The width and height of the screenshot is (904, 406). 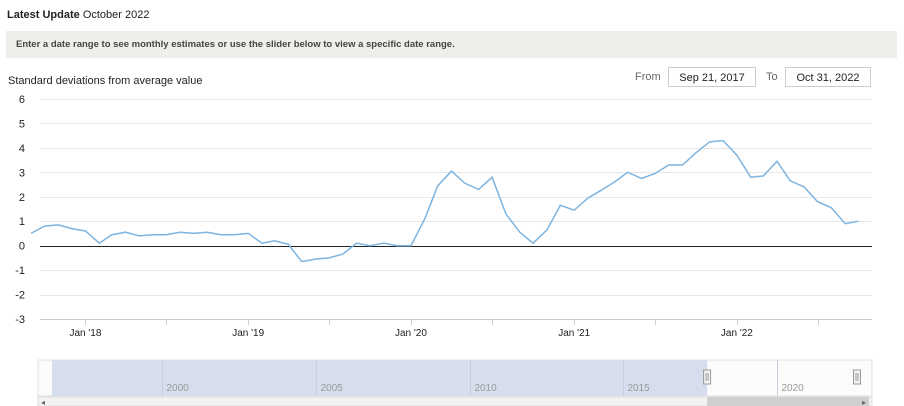 What do you see at coordinates (22, 124) in the screenshot?
I see `y-tick-label: 5` at bounding box center [22, 124].